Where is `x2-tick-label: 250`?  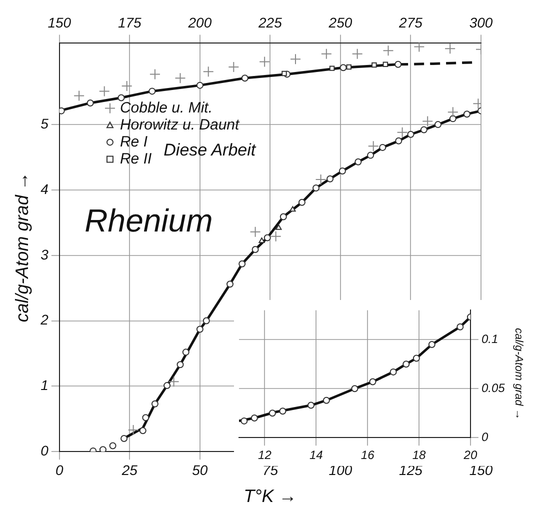
x2-tick-label: 250 is located at coordinates (340, 22).